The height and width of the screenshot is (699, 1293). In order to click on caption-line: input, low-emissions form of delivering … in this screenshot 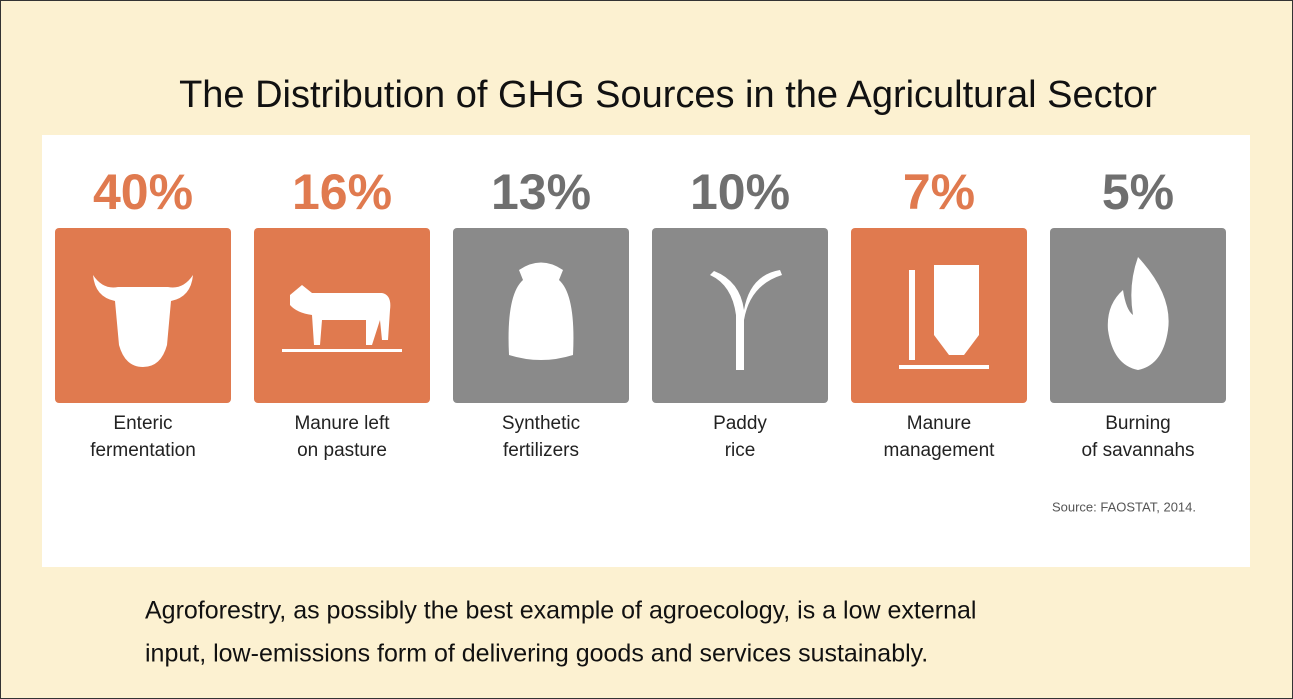, I will do `click(536, 654)`.